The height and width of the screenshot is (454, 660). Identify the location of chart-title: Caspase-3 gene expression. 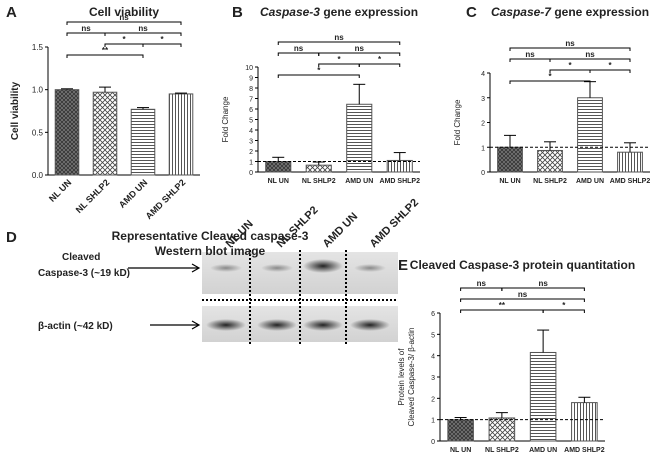
(339, 12).